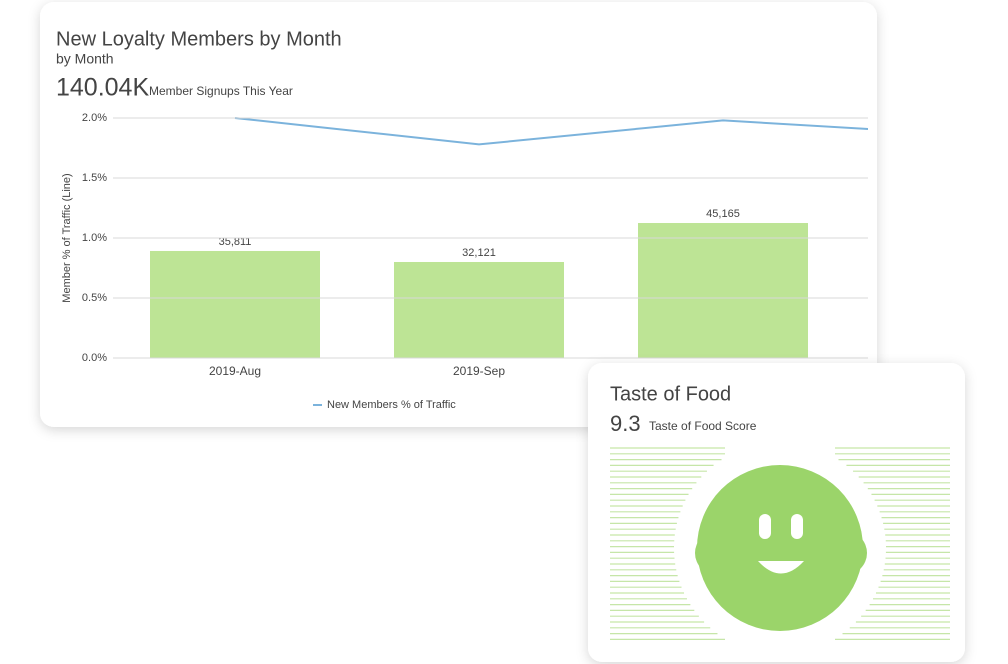 The height and width of the screenshot is (664, 1008). Describe the element at coordinates (94, 358) in the screenshot. I see `y-tick-label: 0.0%` at that location.